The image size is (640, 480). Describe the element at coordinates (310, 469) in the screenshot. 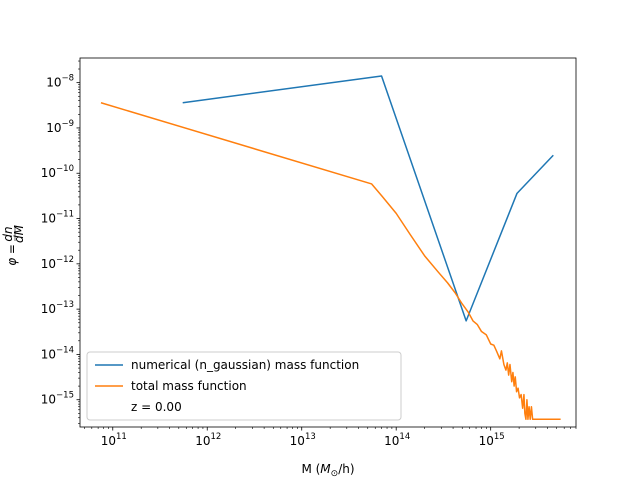

I see `x-axis-label-main: M (` at that location.